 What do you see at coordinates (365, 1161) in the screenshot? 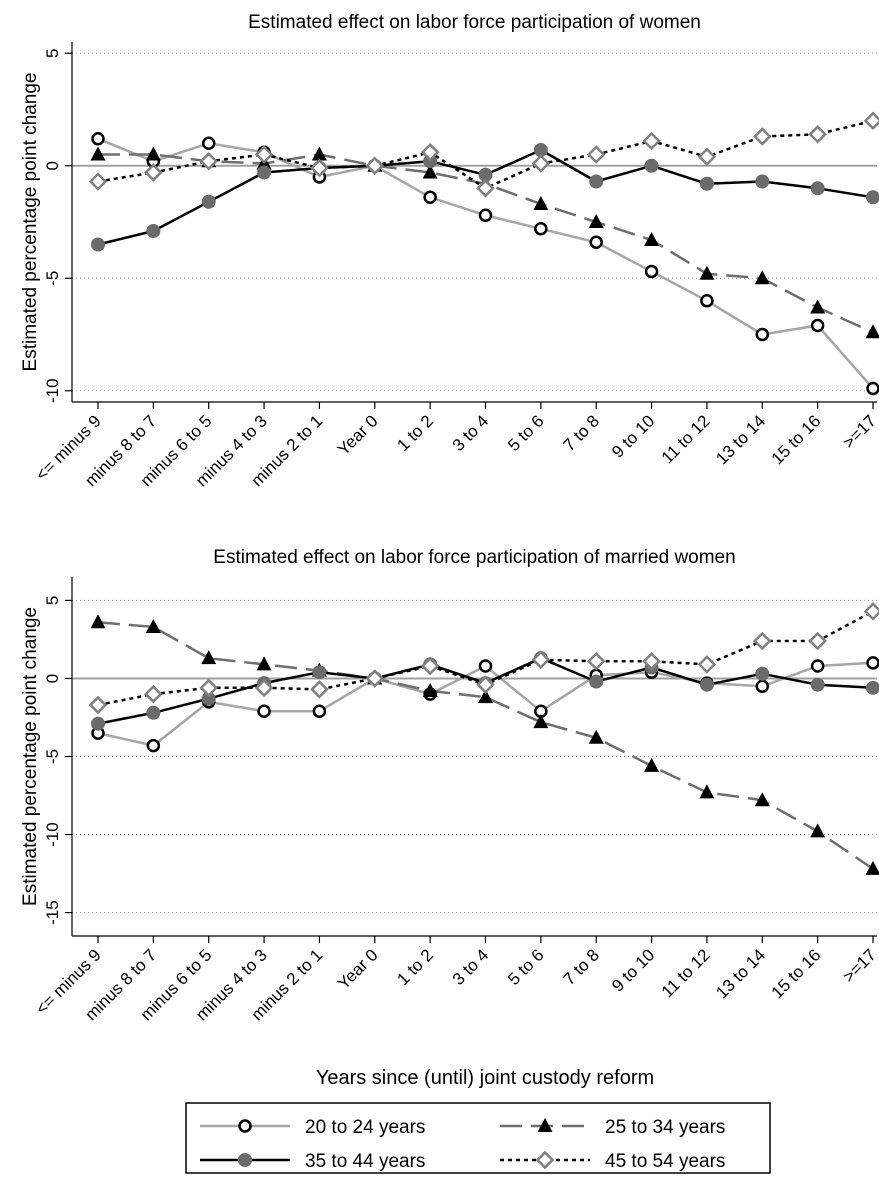
I see `legend-label: 35 to 44 years` at bounding box center [365, 1161].